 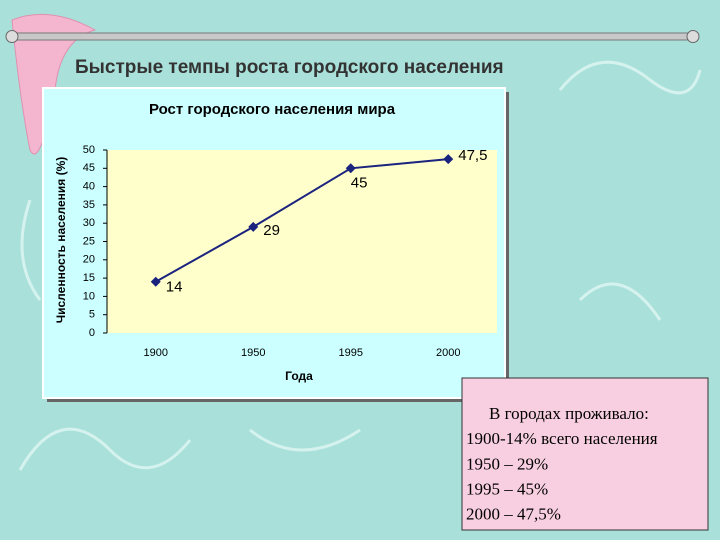 I want to click on data-label: 29, so click(x=271, y=230).